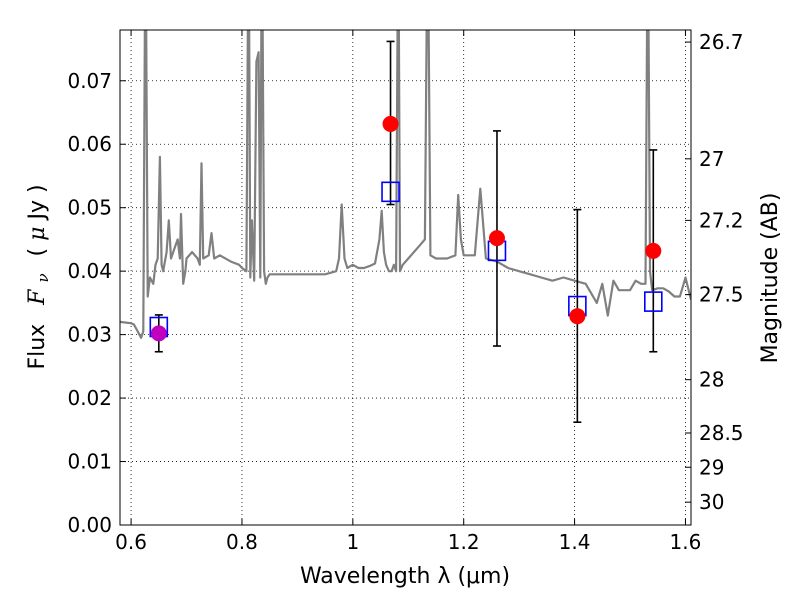  What do you see at coordinates (714, 272) in the screenshot?
I see `magnitude-axis-ticks: 26.7 27 27.2 27.5 28 28.5 29 30` at bounding box center [714, 272].